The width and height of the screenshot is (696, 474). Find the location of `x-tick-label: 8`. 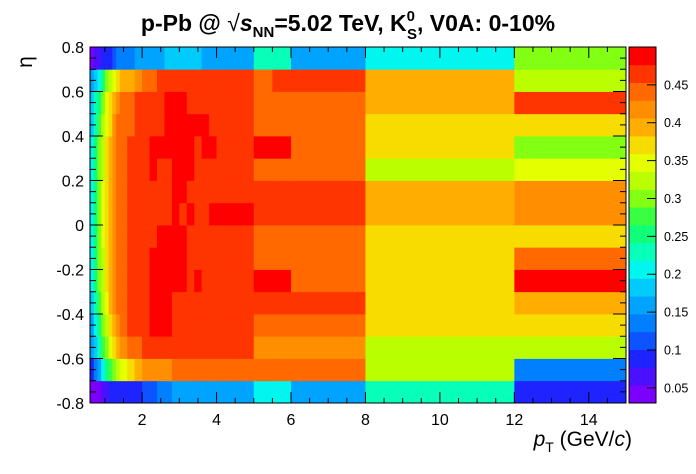

x-tick-label: 8 is located at coordinates (365, 420).